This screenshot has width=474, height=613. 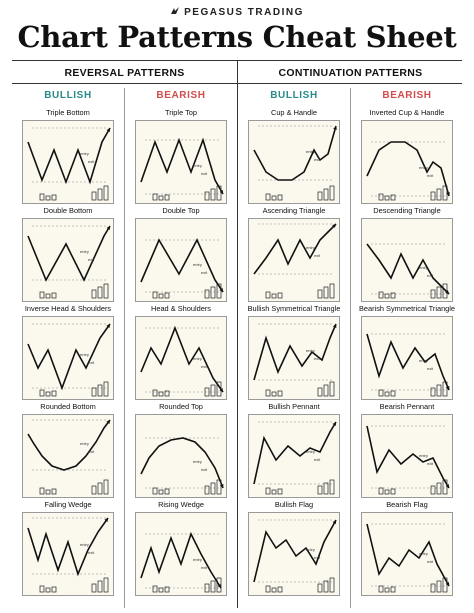 I want to click on pattern-card: Inverted Cup & Handle entry exit, so click(x=407, y=158).